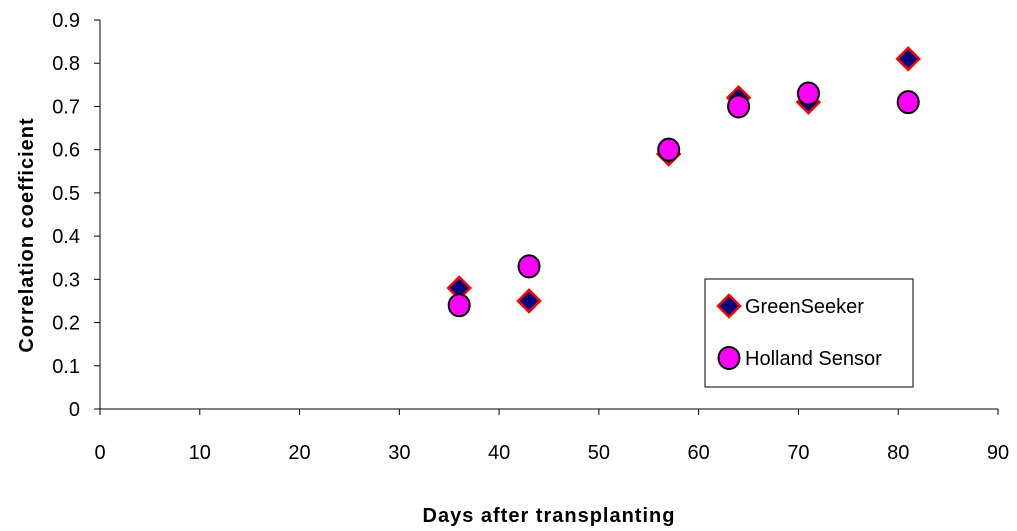  What do you see at coordinates (804, 307) in the screenshot?
I see `legend-greenseeker-label: GreenSeeker` at bounding box center [804, 307].